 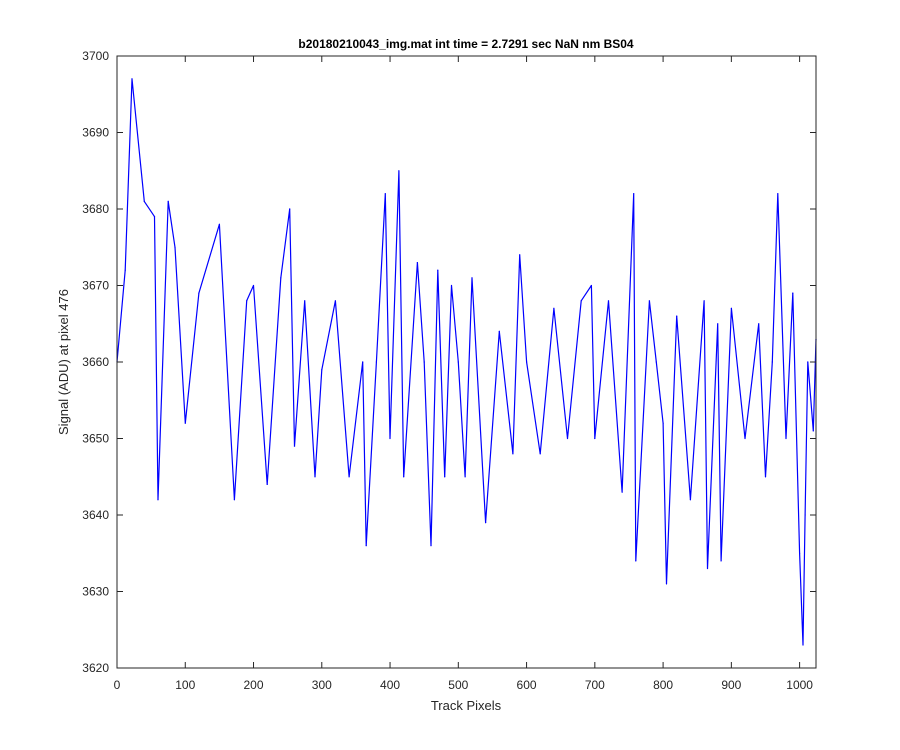 I want to click on y-tick-label: 3660, so click(x=95, y=362).